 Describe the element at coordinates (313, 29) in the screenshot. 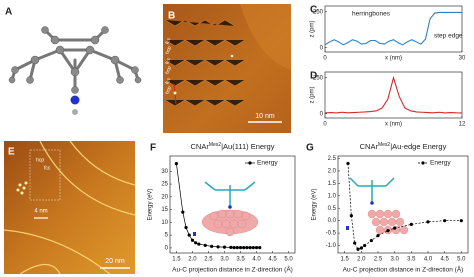

I see `y-axis-label: z (pm)` at that location.